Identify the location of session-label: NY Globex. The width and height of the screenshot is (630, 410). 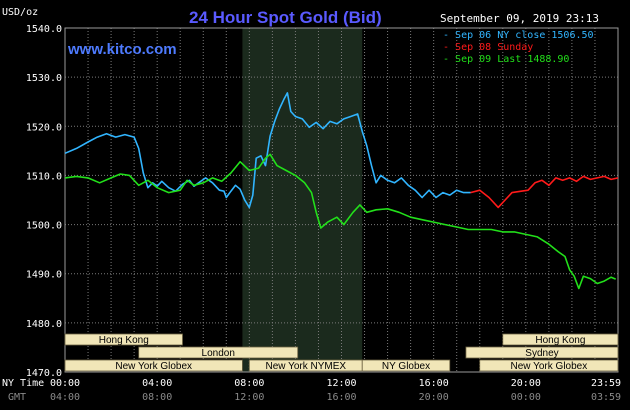
(406, 366).